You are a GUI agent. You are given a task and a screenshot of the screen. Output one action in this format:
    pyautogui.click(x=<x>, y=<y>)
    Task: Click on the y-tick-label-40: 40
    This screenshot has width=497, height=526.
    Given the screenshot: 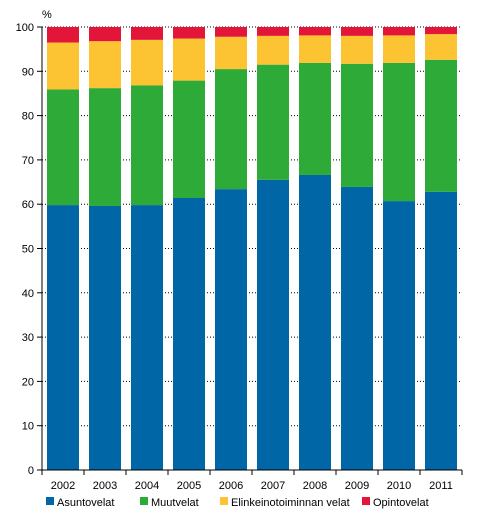 What is the action you would take?
    pyautogui.click(x=28, y=294)
    